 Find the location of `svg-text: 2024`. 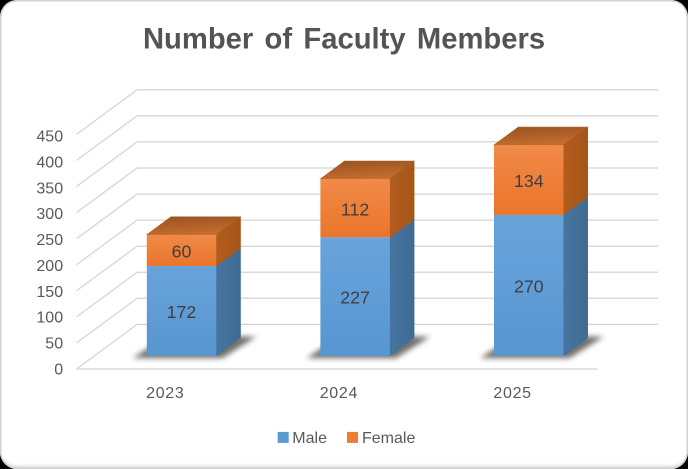

svg-text: 2024 is located at coordinates (339, 393).